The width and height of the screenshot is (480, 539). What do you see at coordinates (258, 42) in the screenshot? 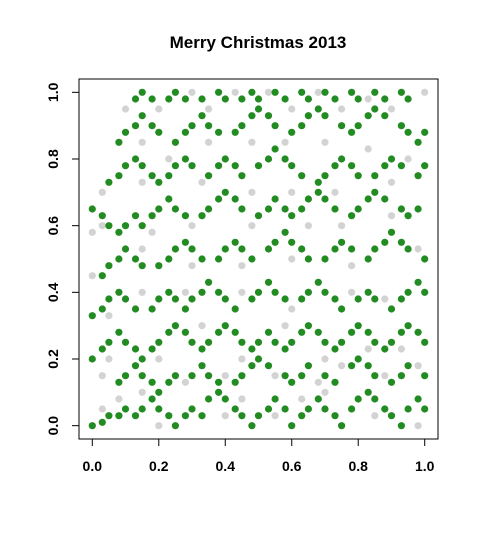
I see `chart-title: Merry Christmas 2013` at bounding box center [258, 42].